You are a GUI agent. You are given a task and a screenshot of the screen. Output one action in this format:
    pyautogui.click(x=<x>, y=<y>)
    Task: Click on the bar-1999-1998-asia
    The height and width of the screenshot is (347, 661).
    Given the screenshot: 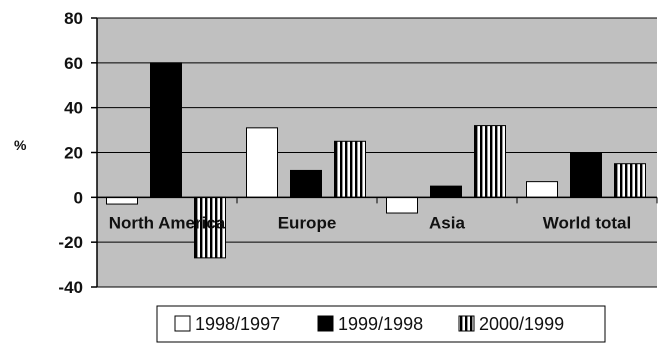 What is the action you would take?
    pyautogui.click(x=446, y=191)
    